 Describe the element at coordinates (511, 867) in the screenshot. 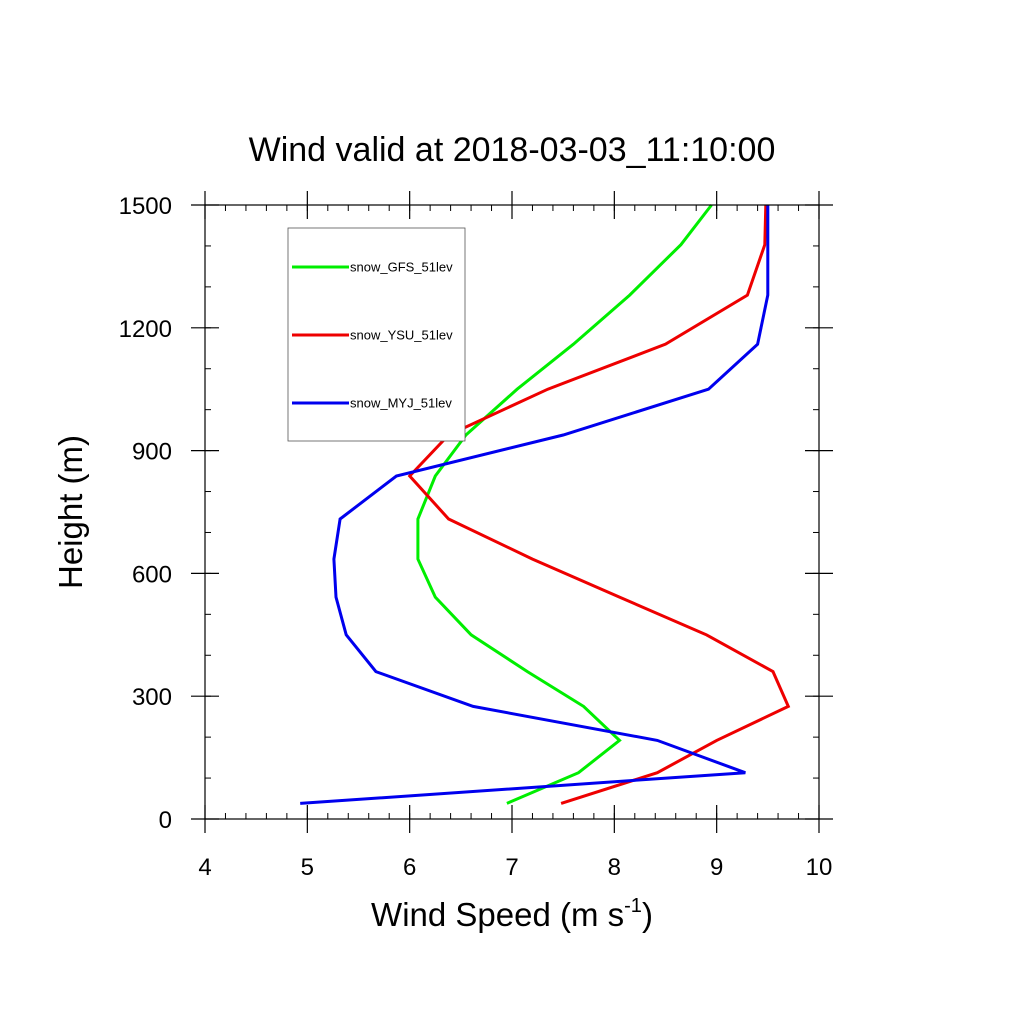

I see `x-tick-label: 7` at that location.